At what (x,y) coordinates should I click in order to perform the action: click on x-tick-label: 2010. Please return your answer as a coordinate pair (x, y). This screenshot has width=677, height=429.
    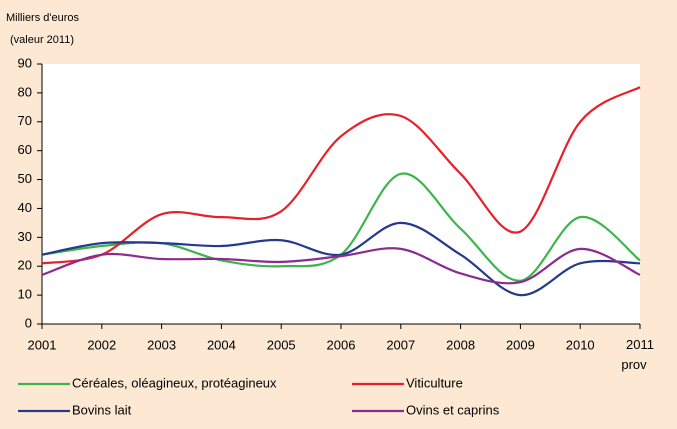
    Looking at the image, I should click on (580, 344).